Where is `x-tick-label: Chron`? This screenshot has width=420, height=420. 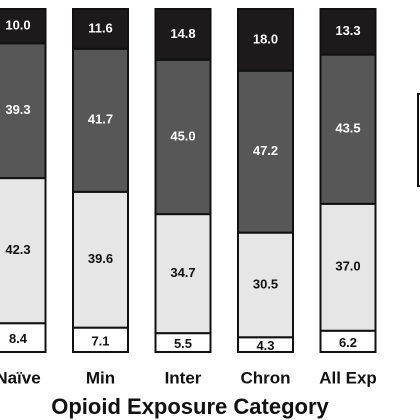
x-tick-label: Chron is located at coordinates (265, 377).